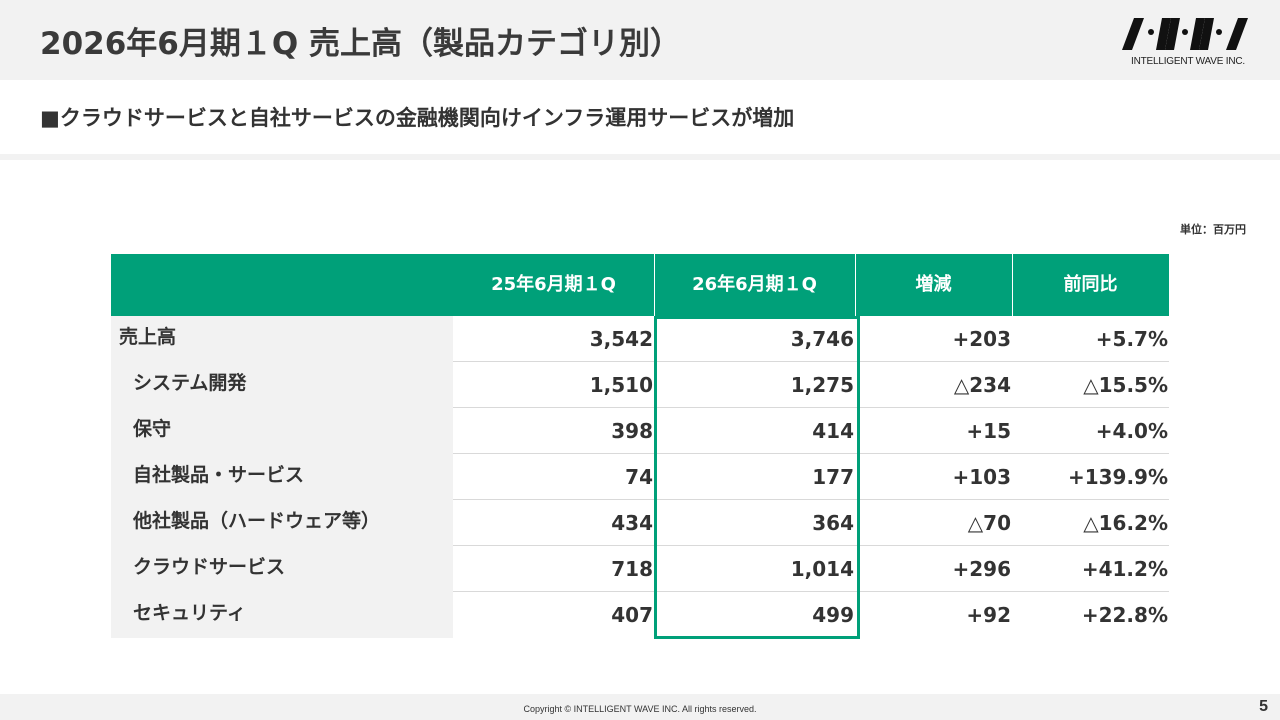  I want to click on table-row: セキュリティ 407 499 +92 +22.8%, so click(640, 615).